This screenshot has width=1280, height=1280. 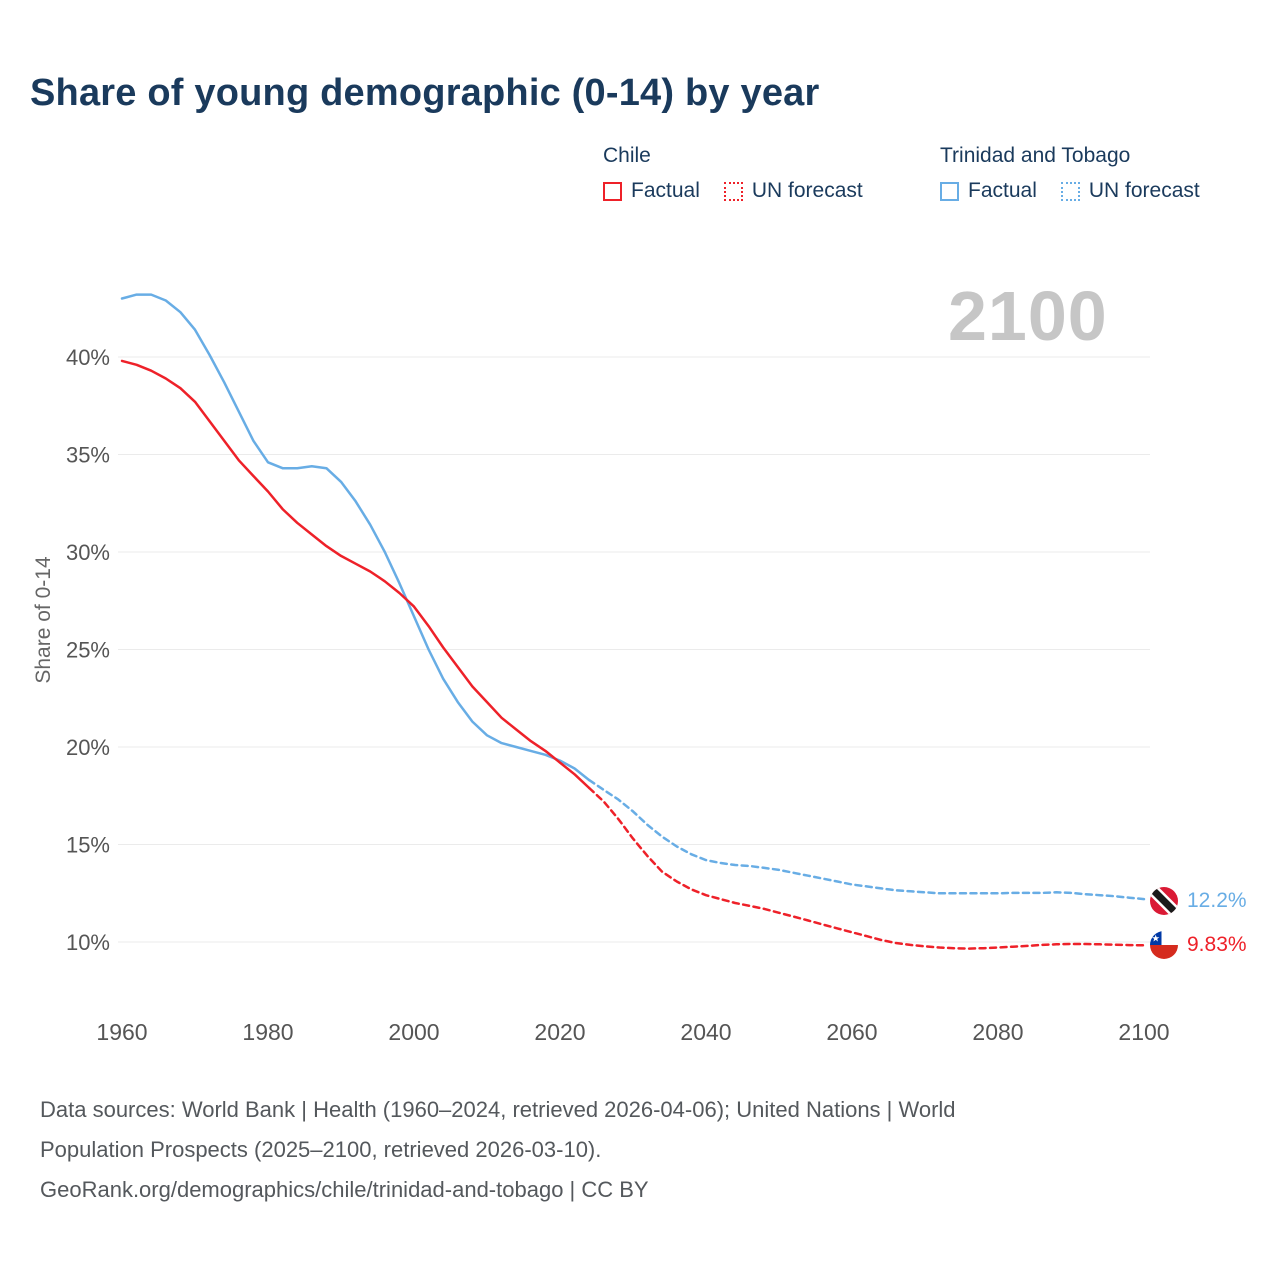 I want to click on legend-chile-items: Factual UN forecast, so click(x=733, y=191).